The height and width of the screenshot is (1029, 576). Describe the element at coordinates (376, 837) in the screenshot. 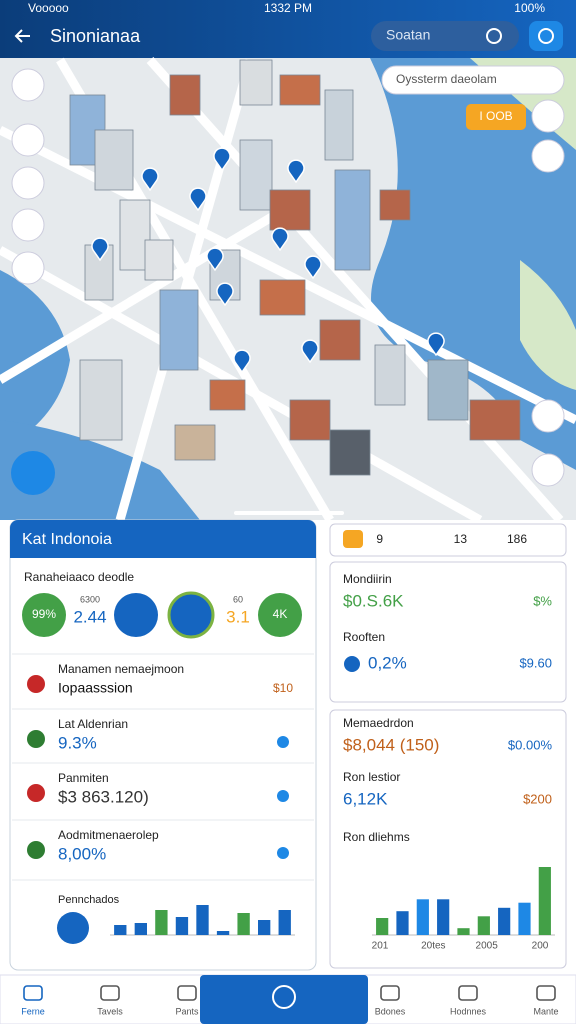

I see `chart-title: Ron dliehms` at that location.